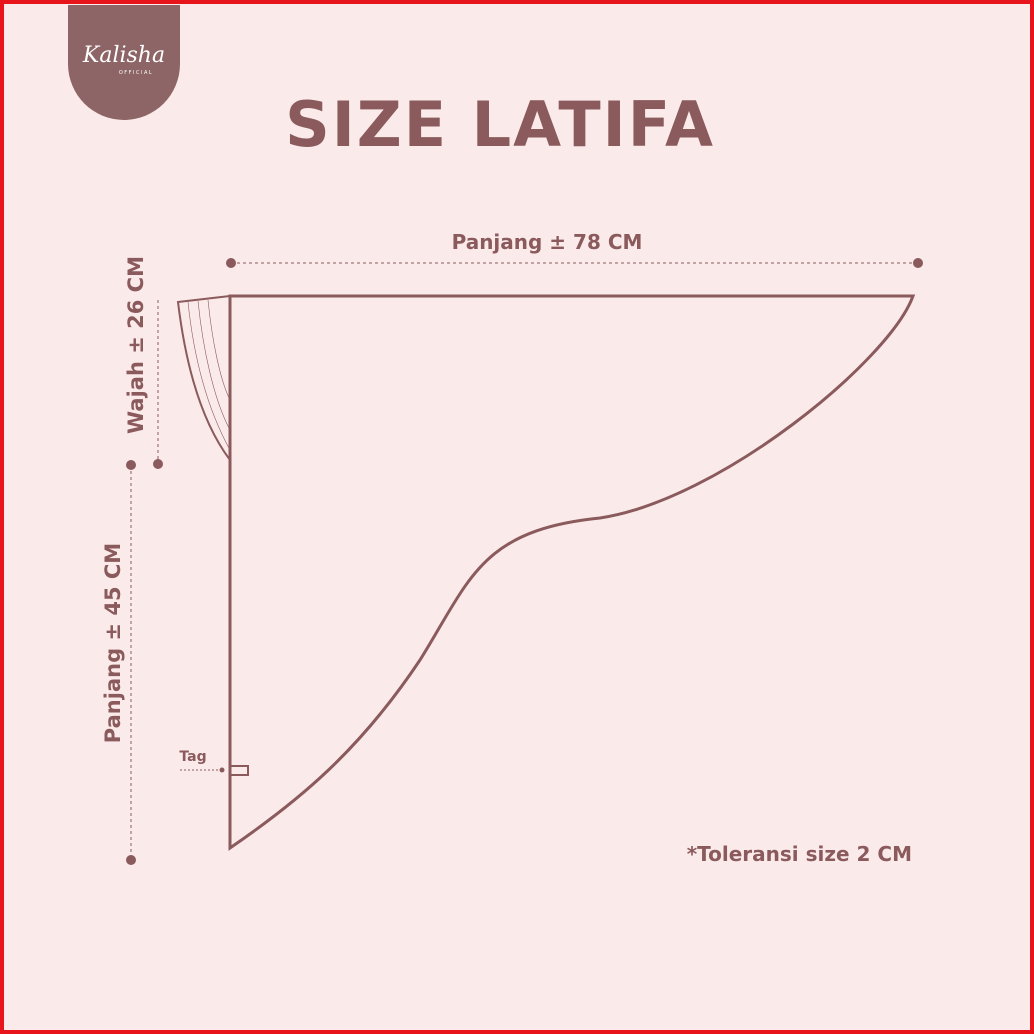  What do you see at coordinates (799, 854) in the screenshot?
I see `tolerance-note: *Toleransi size 2 CM` at bounding box center [799, 854].